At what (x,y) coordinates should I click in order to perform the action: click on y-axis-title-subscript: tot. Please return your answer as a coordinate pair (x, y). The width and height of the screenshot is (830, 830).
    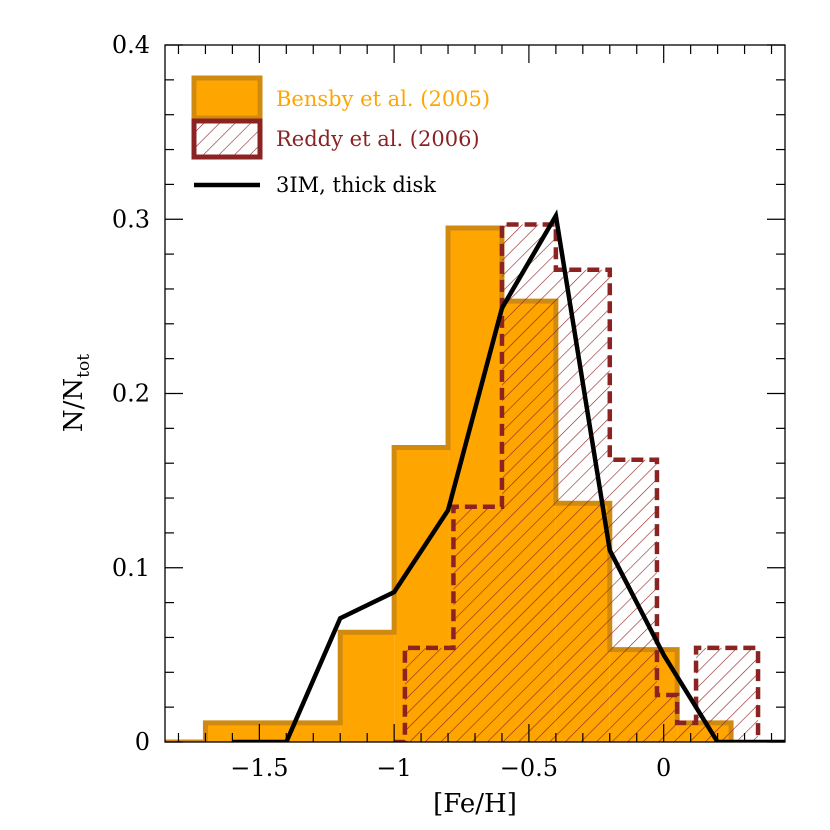
    Looking at the image, I should click on (84, 366).